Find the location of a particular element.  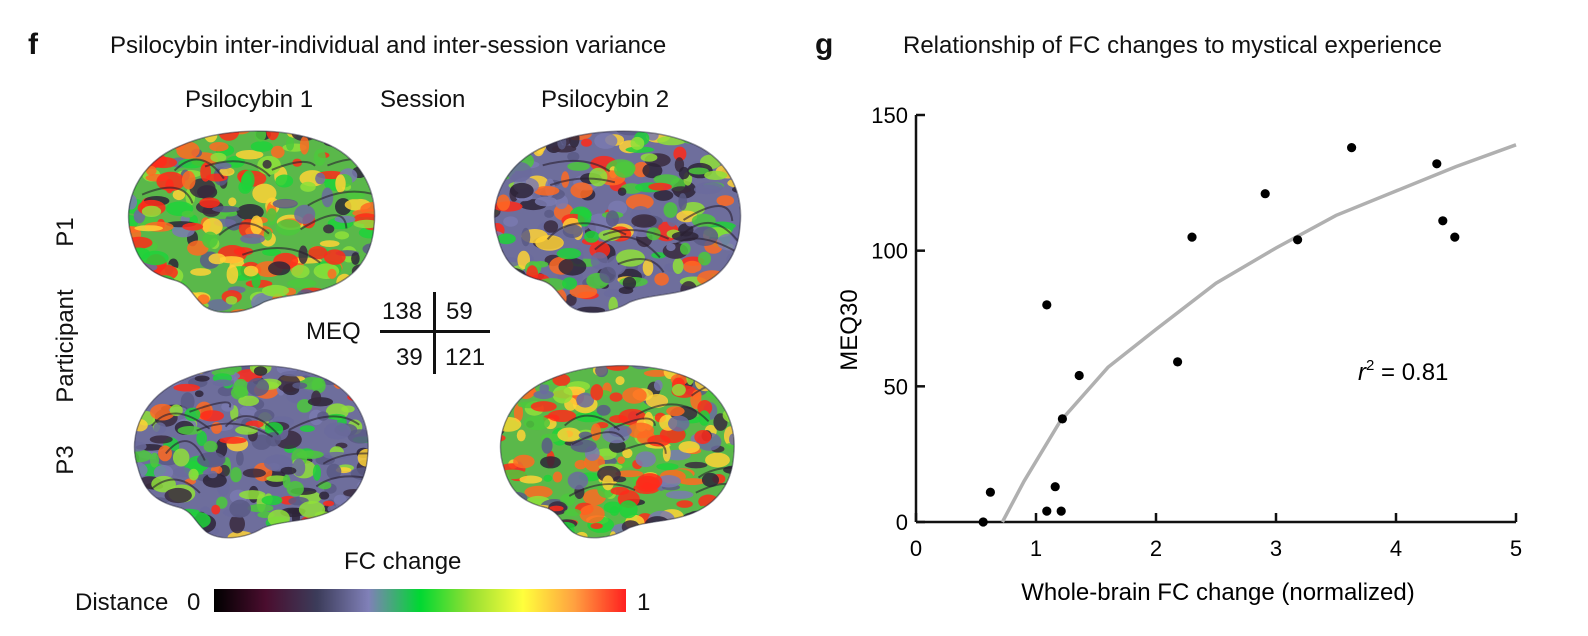

column-header-psilocybin-1: Psilocybin 1 is located at coordinates (249, 99).